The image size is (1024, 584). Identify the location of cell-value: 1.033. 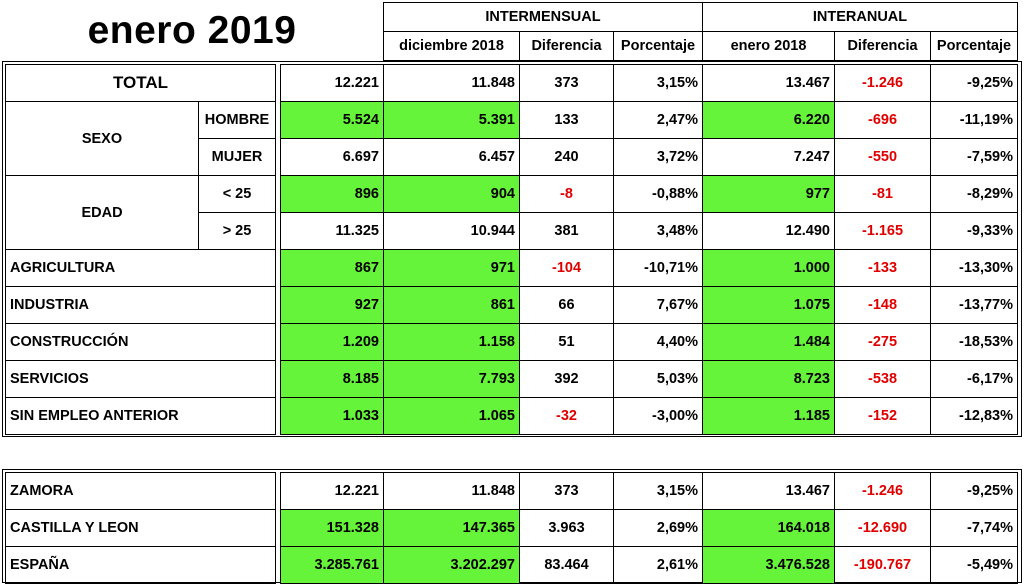
(332, 416).